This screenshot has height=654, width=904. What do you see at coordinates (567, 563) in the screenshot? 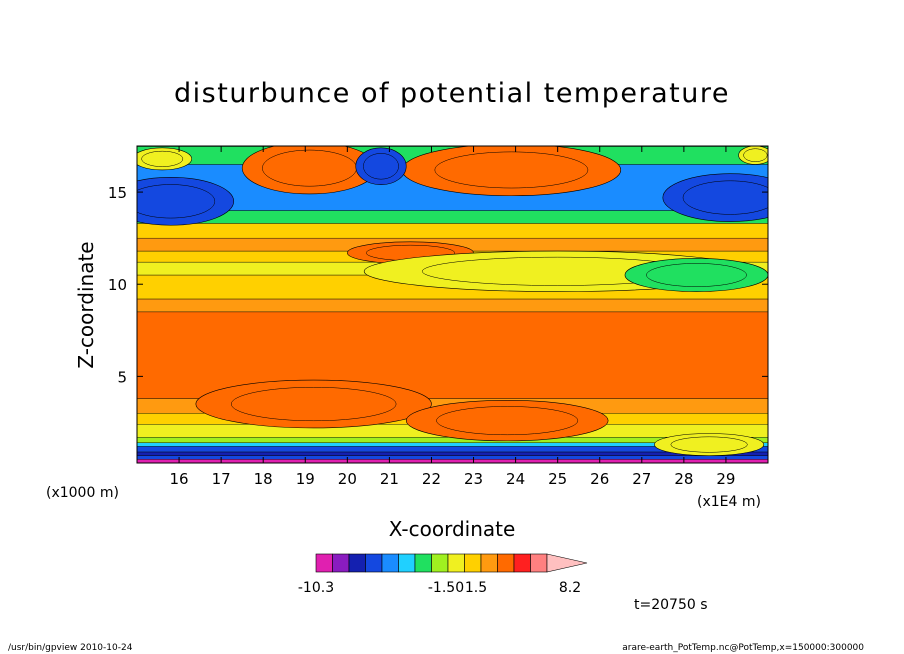
I see `colorbar-arrow` at bounding box center [567, 563].